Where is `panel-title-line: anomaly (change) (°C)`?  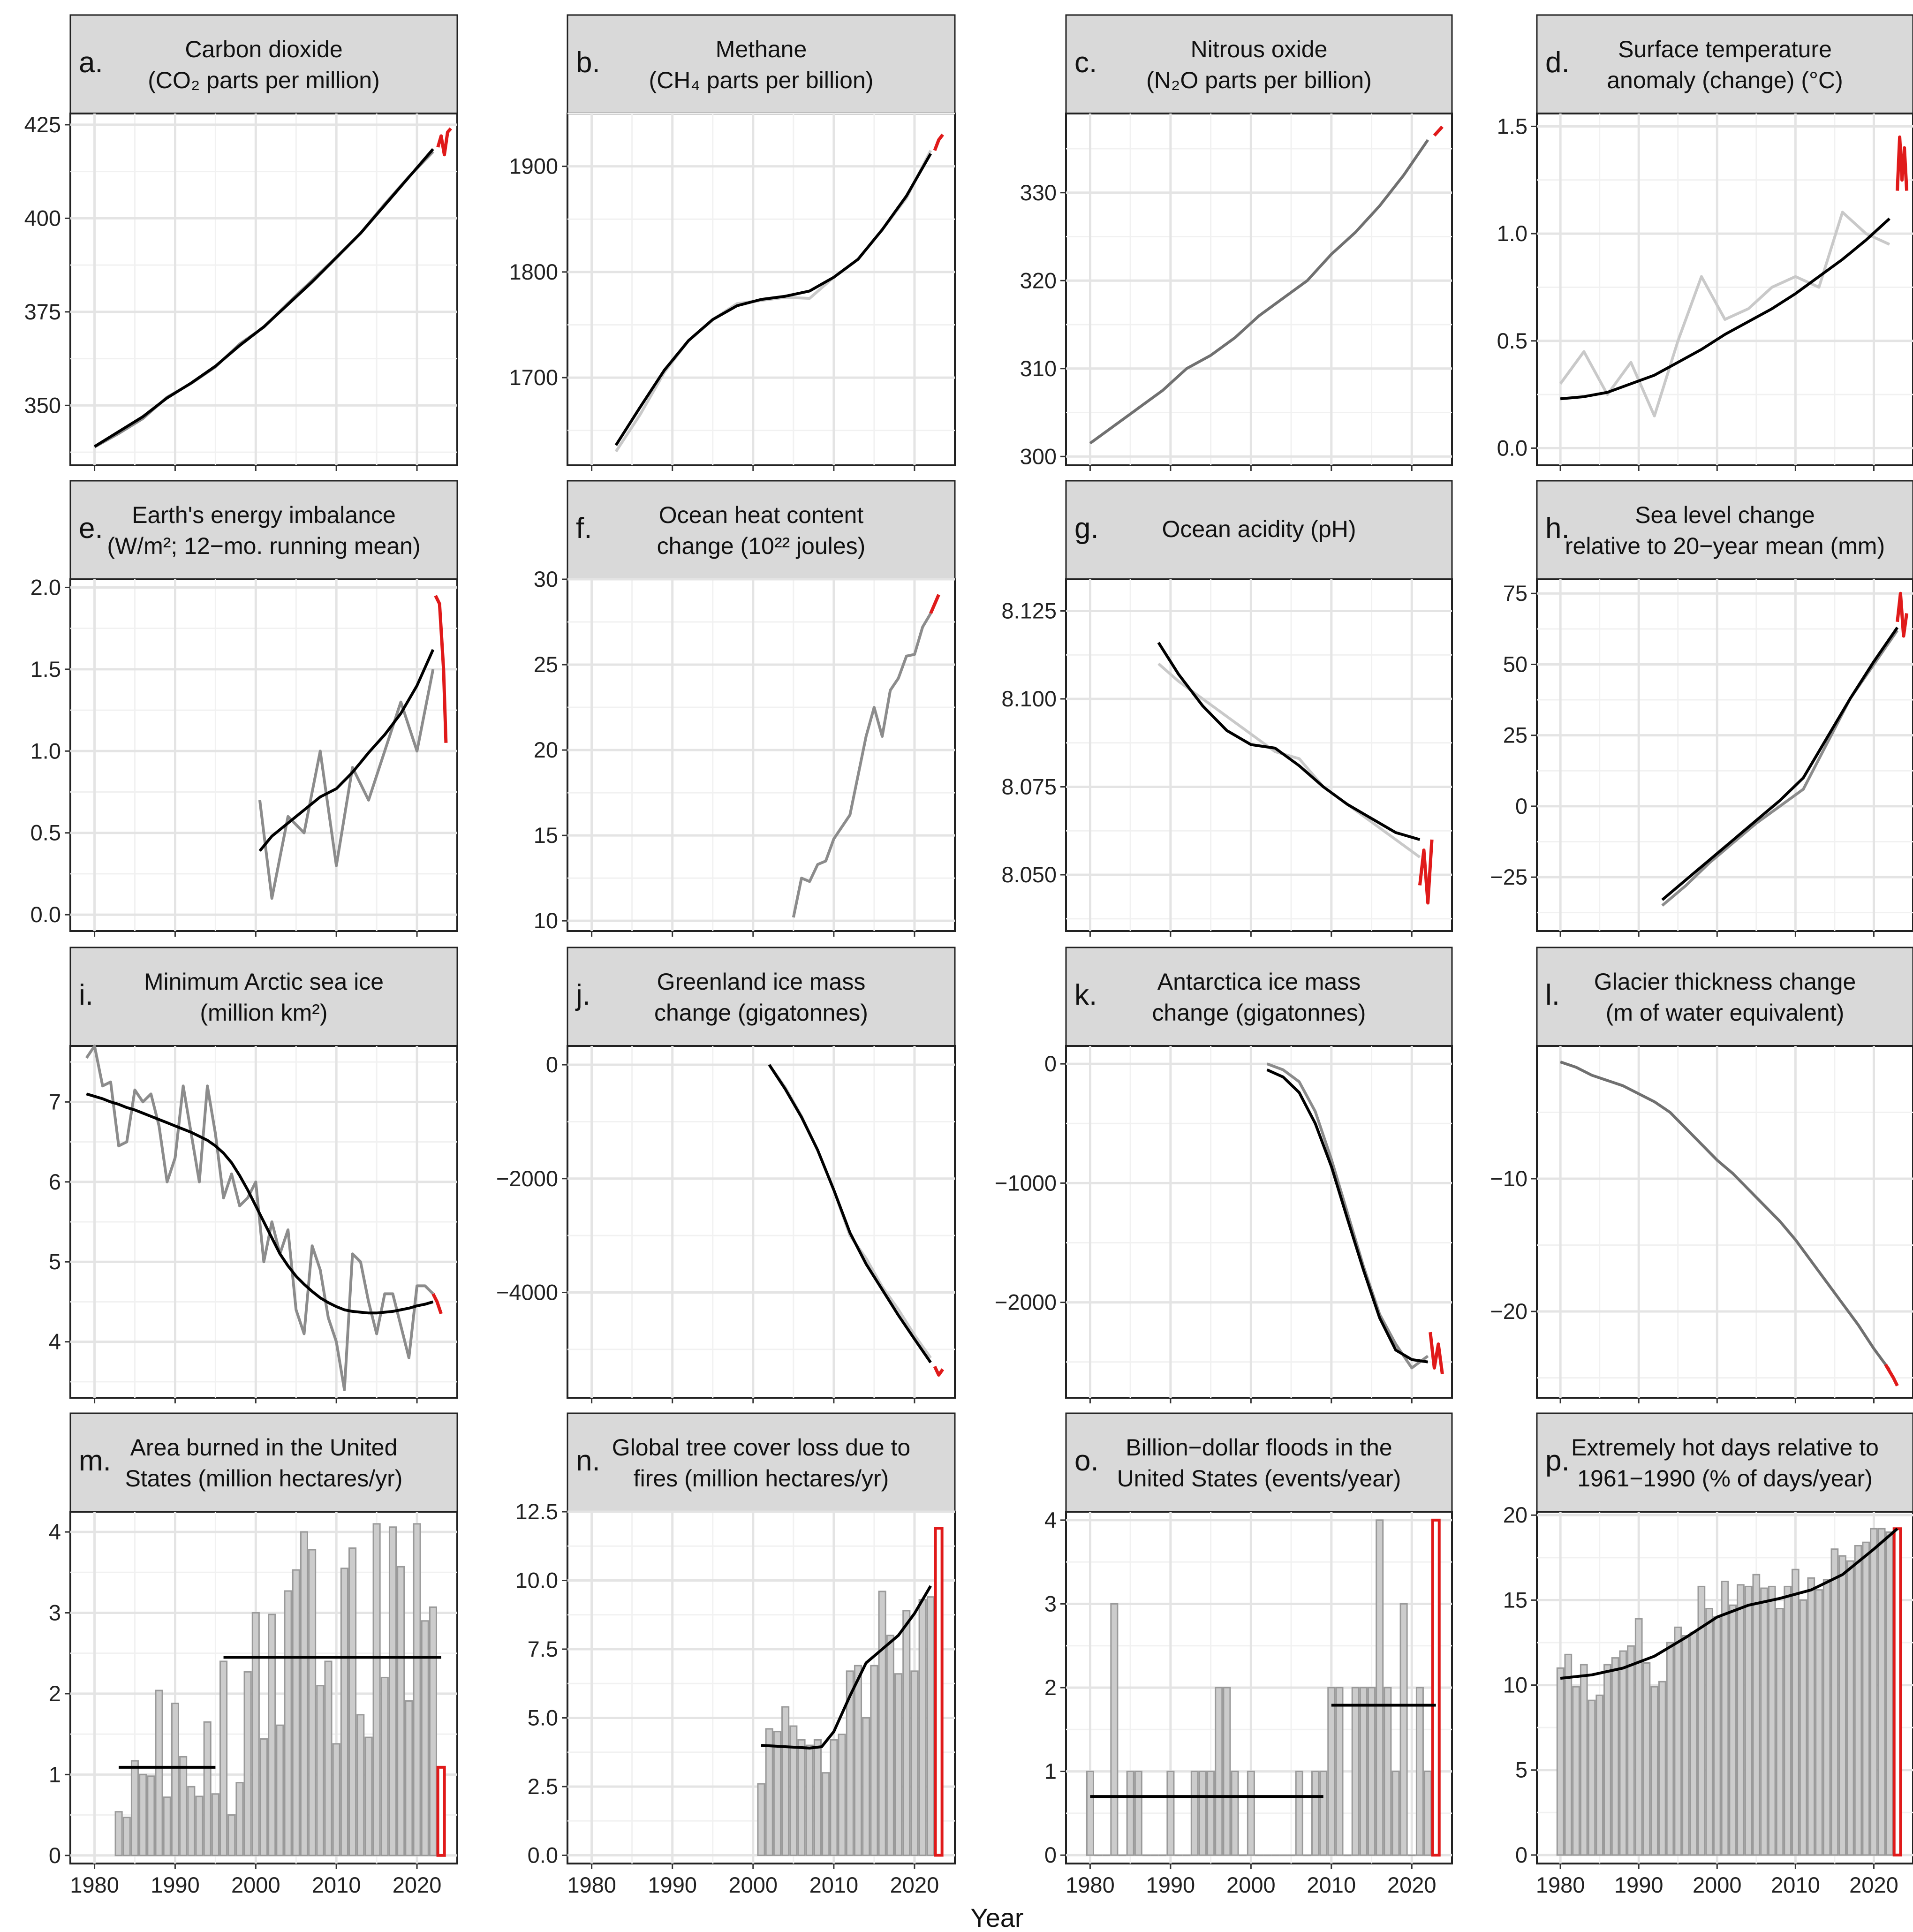 panel-title-line: anomaly (change) (°C) is located at coordinates (1725, 80).